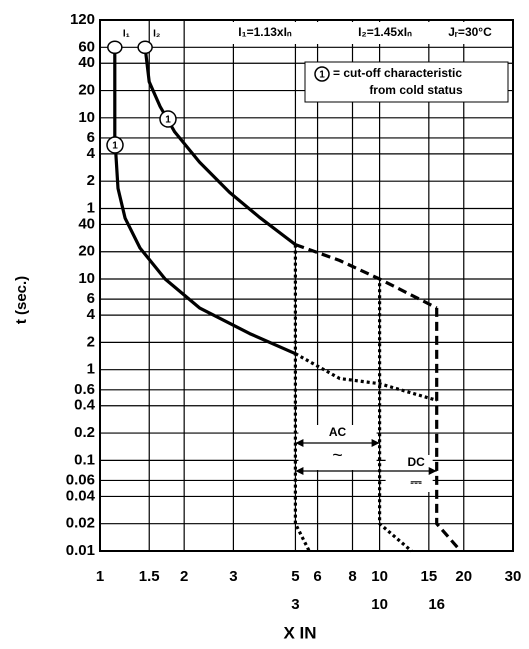 The image size is (529, 649). I want to click on header-strip, so click(358, 33).